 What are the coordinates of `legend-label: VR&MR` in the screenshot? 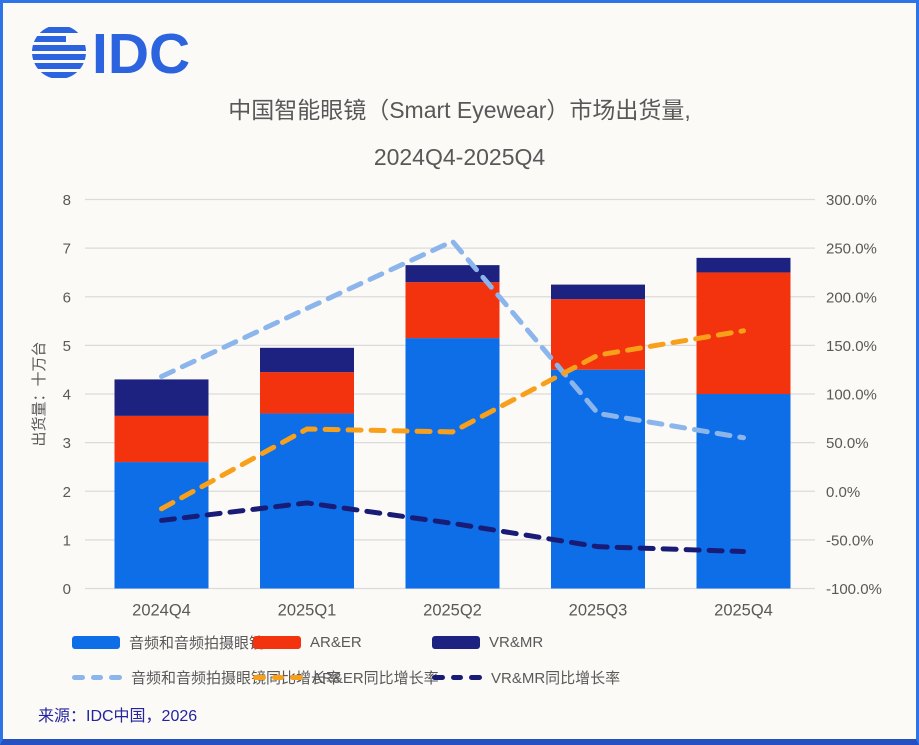 It's located at (516, 642).